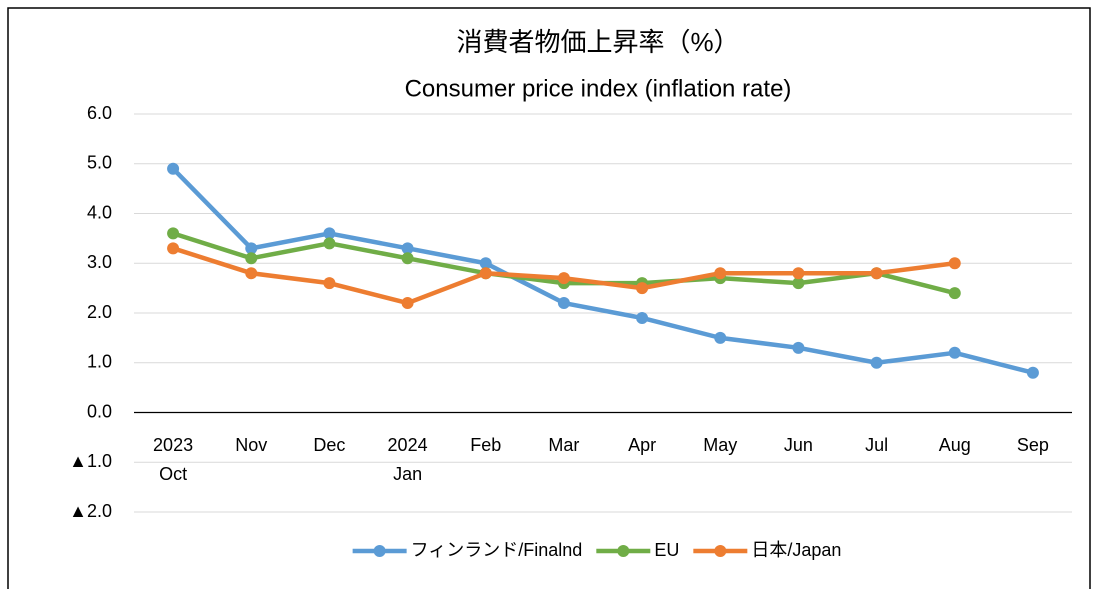 The height and width of the screenshot is (589, 1099). What do you see at coordinates (666, 550) in the screenshot?
I see `legend-label: EU` at bounding box center [666, 550].